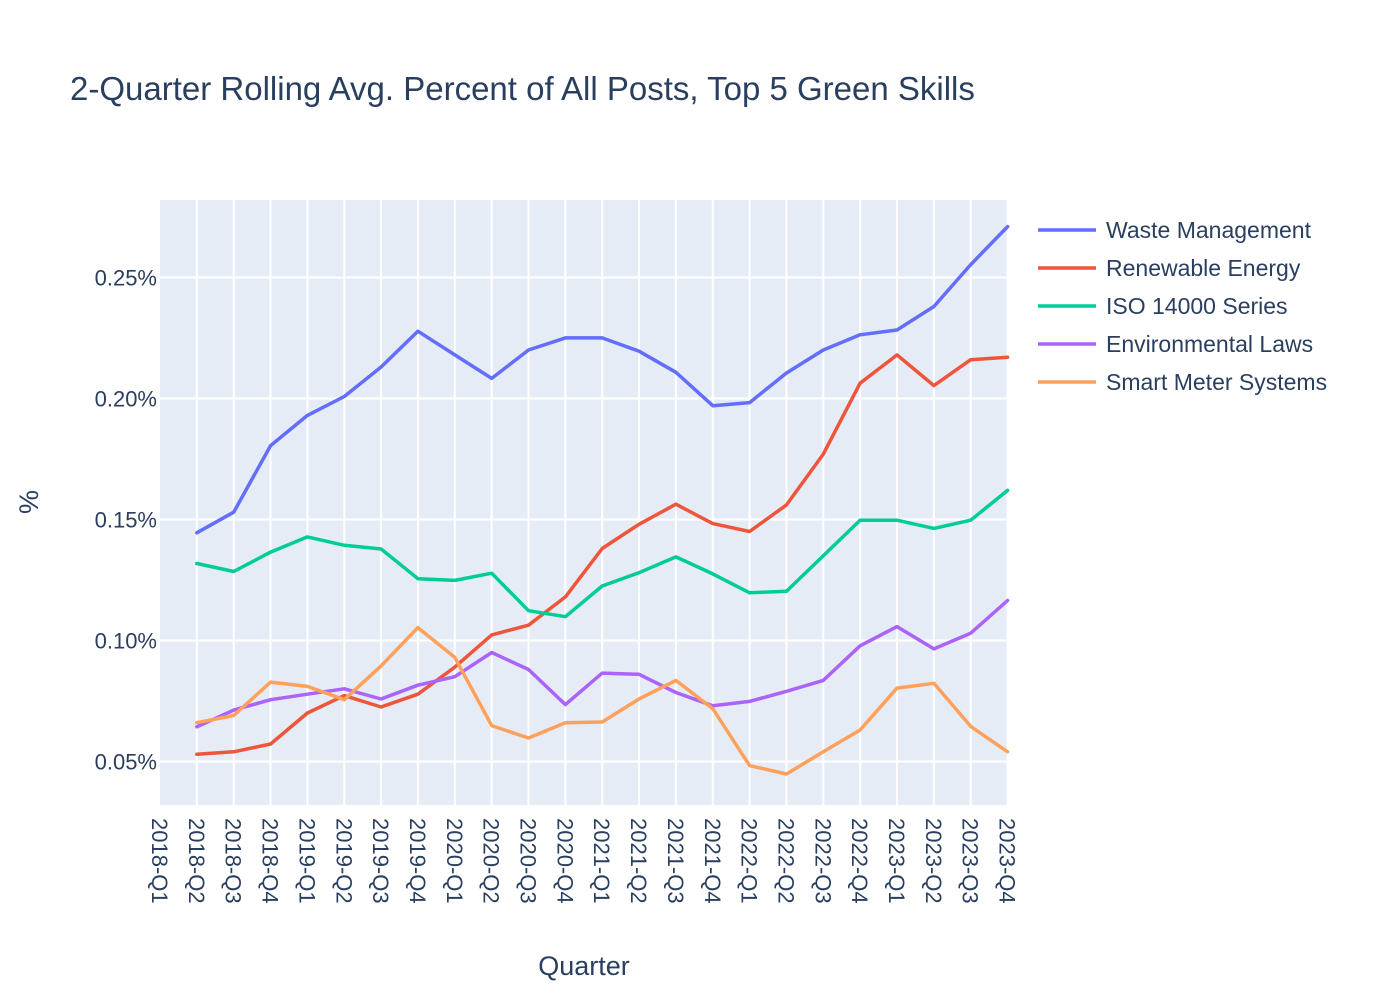  What do you see at coordinates (528, 861) in the screenshot?
I see `x-tick-label: 2020-Q3` at bounding box center [528, 861].